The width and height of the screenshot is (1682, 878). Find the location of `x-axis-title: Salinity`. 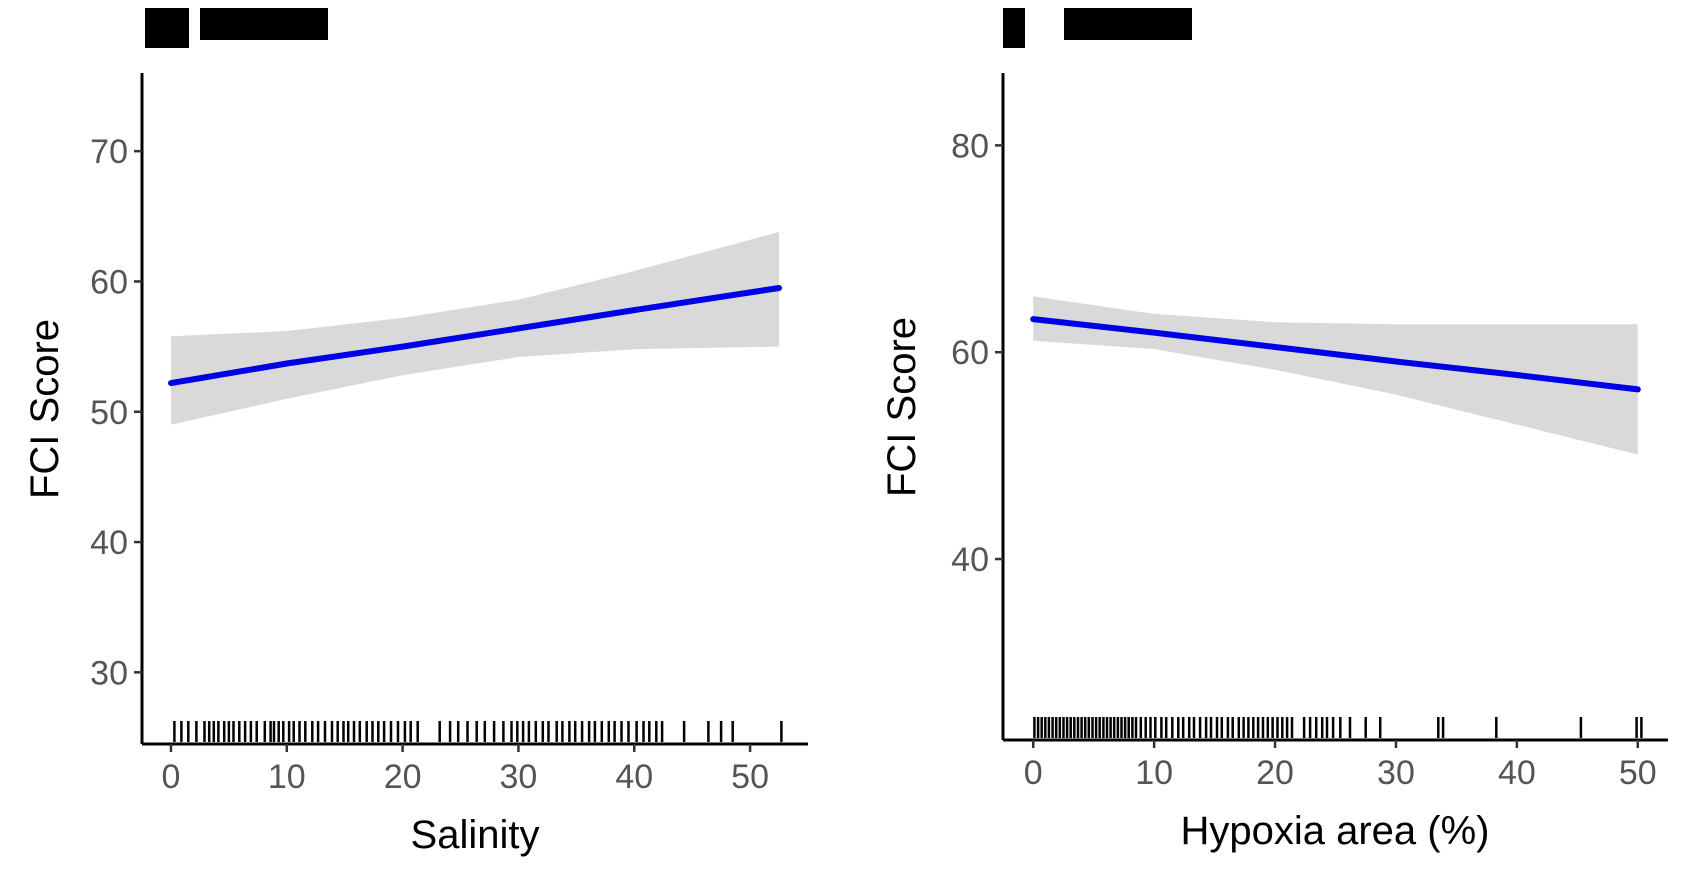

x-axis-title: Salinity is located at coordinates (475, 835).